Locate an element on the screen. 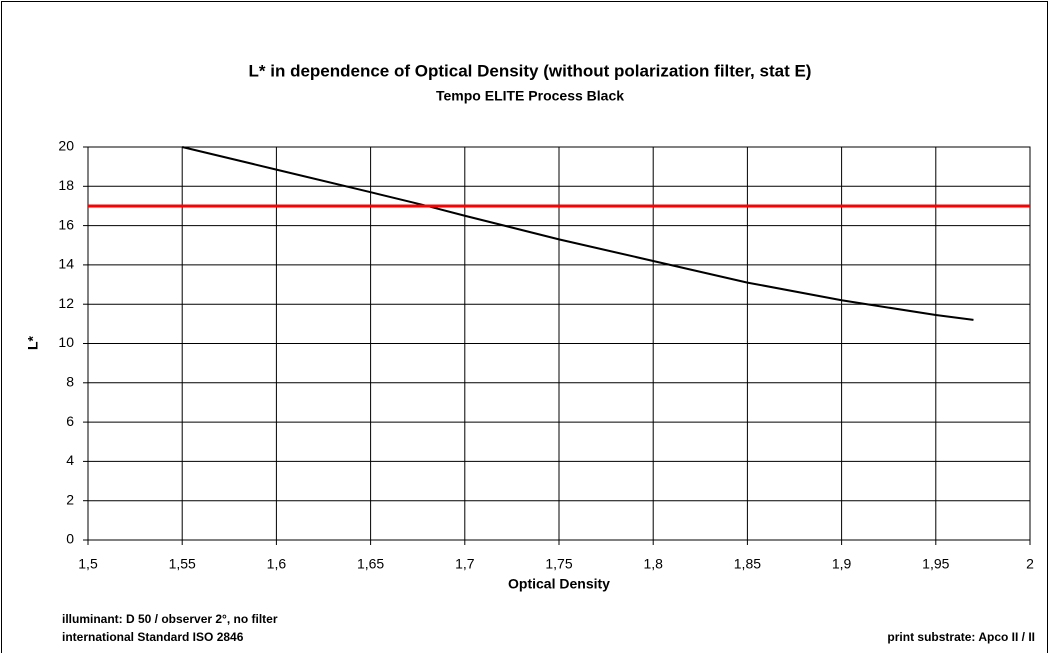 This screenshot has width=1049, height=653. x-tick-label: 1,6 is located at coordinates (277, 564).